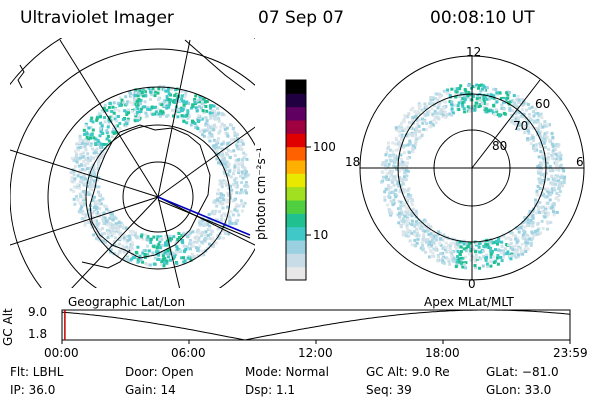  Describe the element at coordinates (469, 302) in the screenshot. I see `right-panel-caption: Apex MLat/MLT` at that location.